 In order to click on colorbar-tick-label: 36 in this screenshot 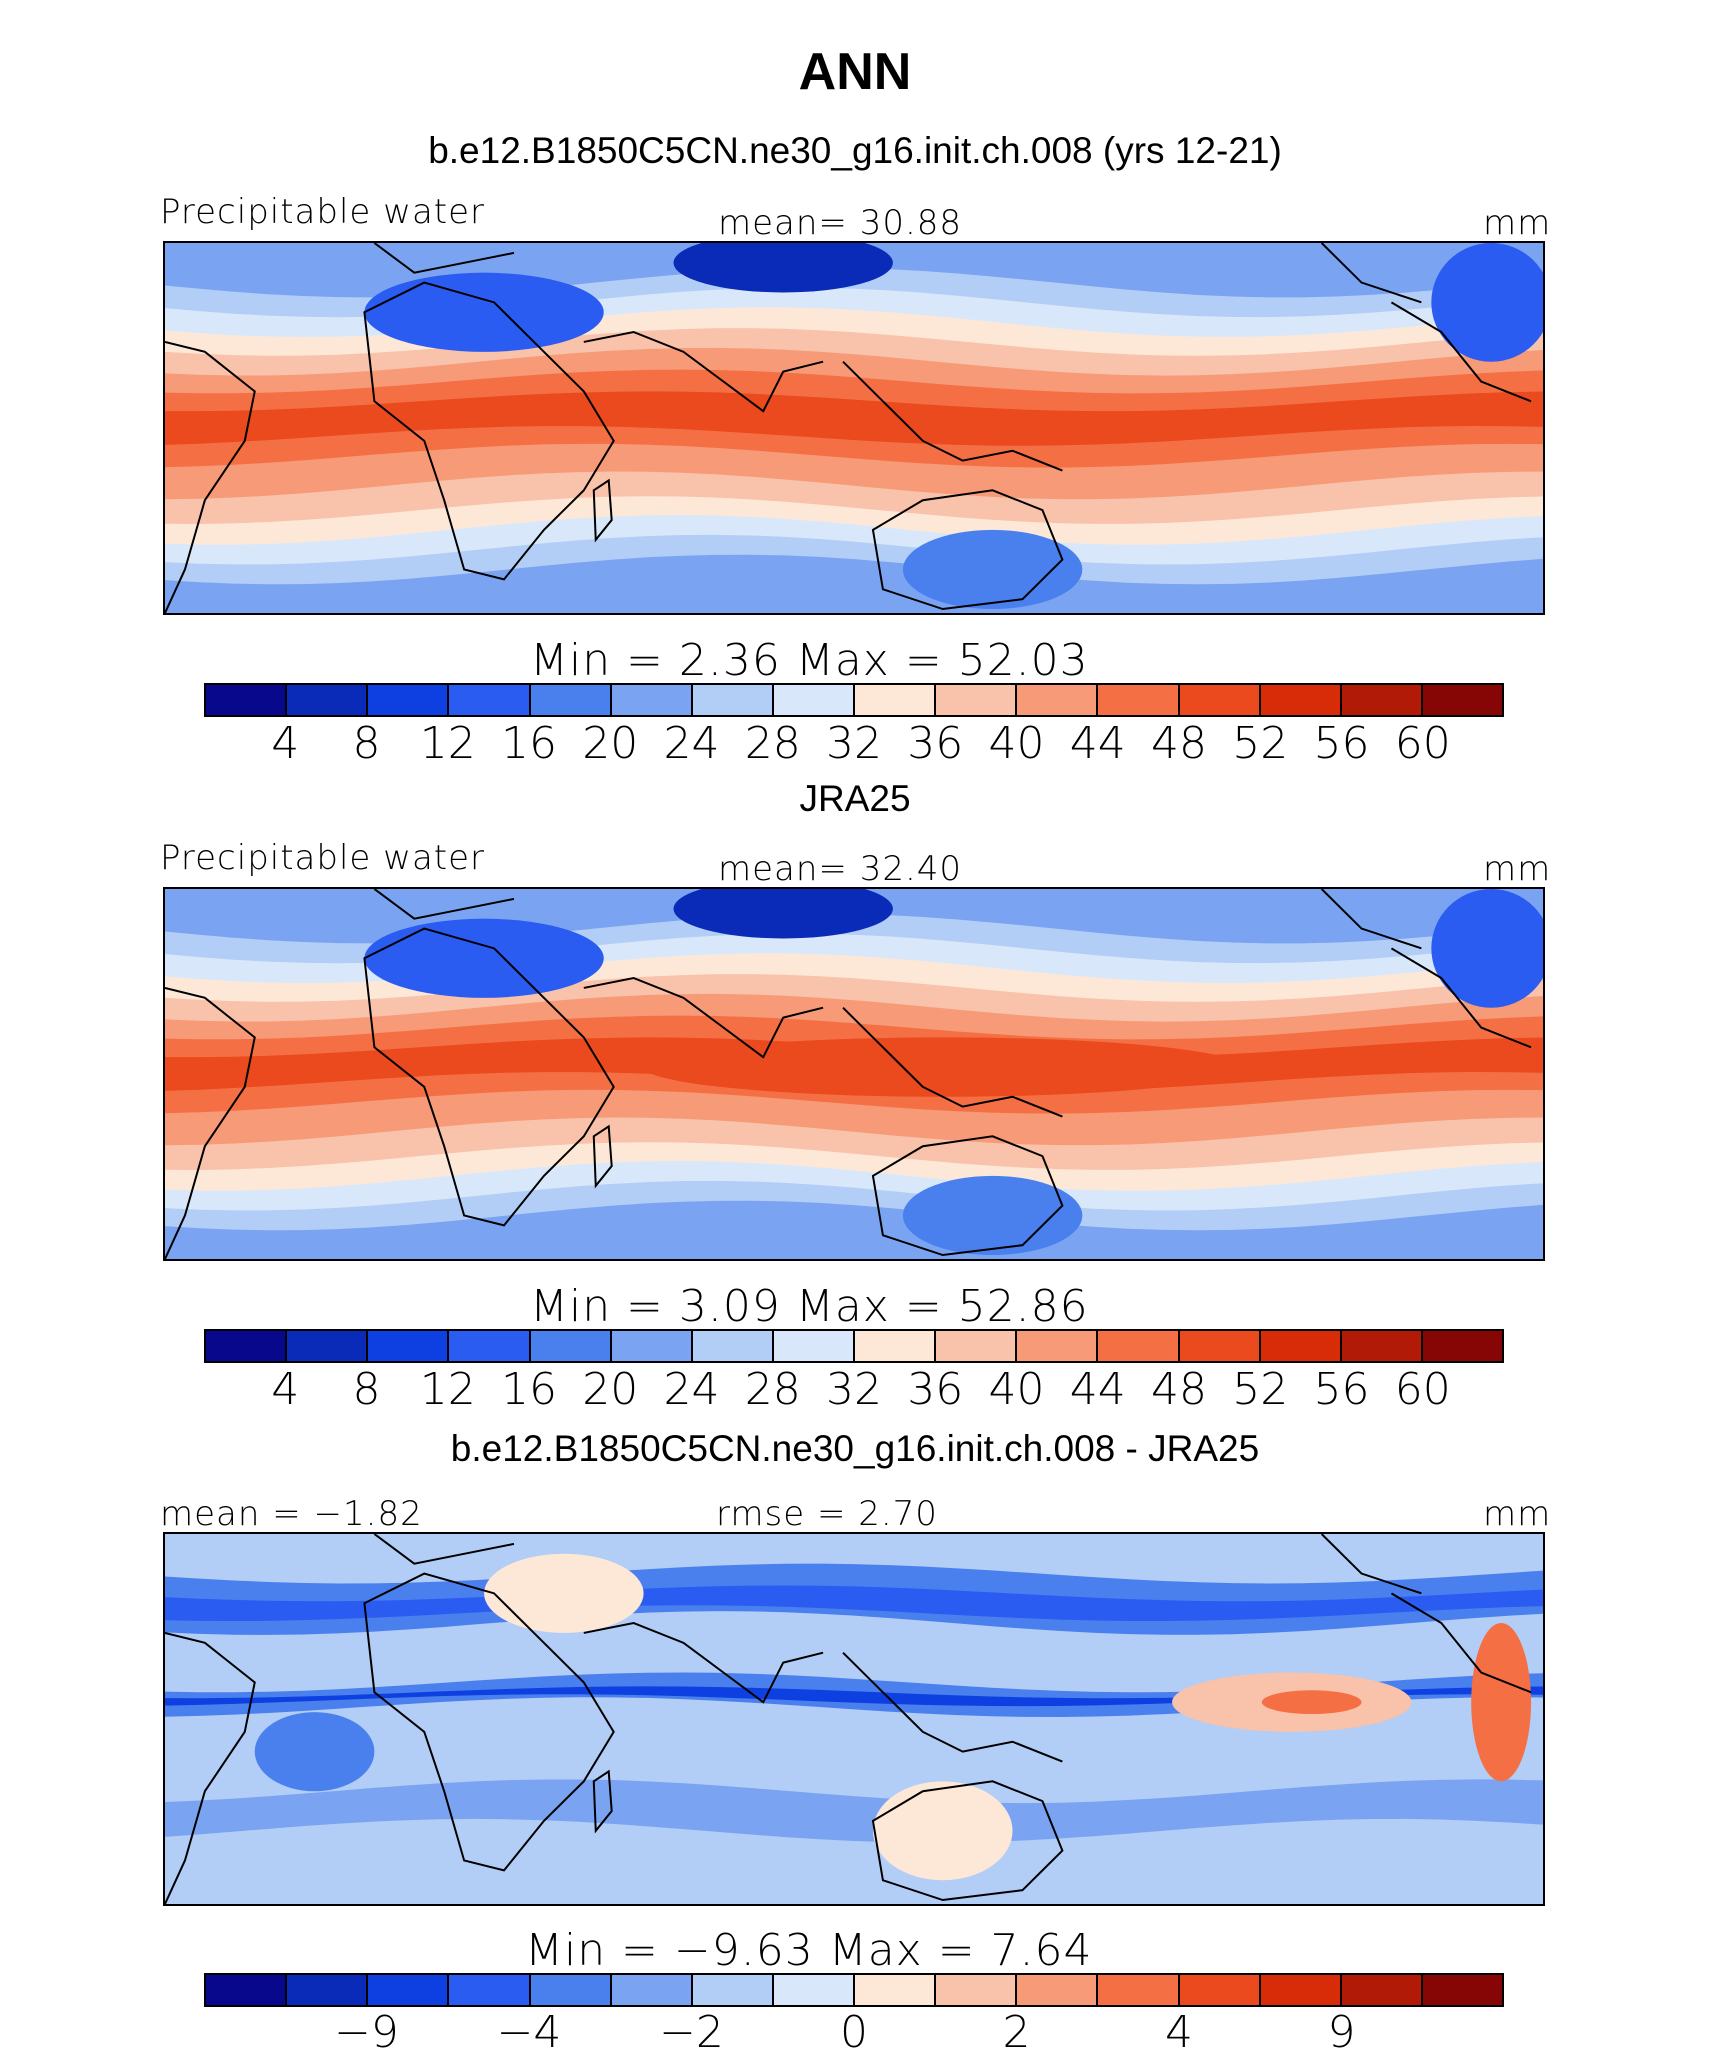, I will do `click(935, 1389)`.